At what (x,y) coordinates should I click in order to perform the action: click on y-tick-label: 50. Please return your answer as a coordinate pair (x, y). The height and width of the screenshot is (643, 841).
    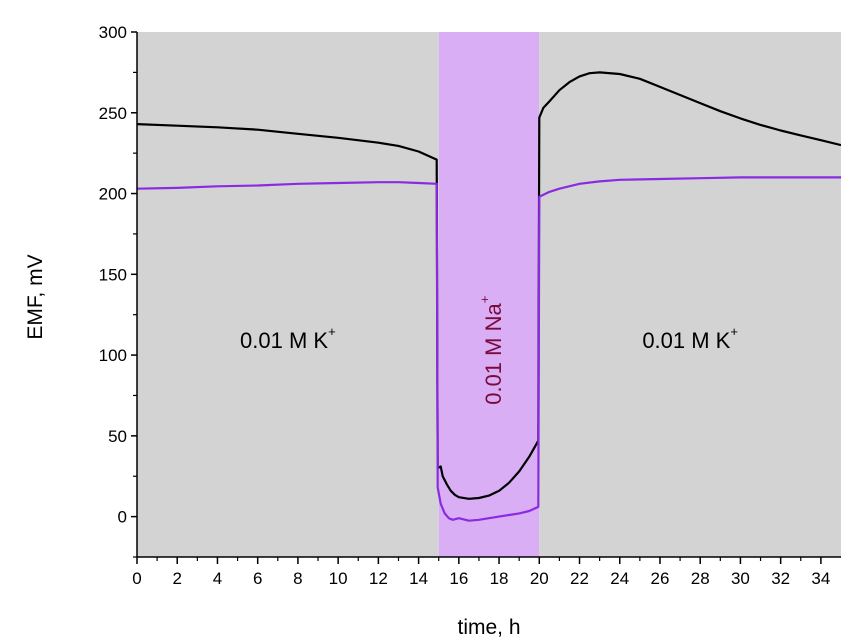
    Looking at the image, I should click on (117, 436).